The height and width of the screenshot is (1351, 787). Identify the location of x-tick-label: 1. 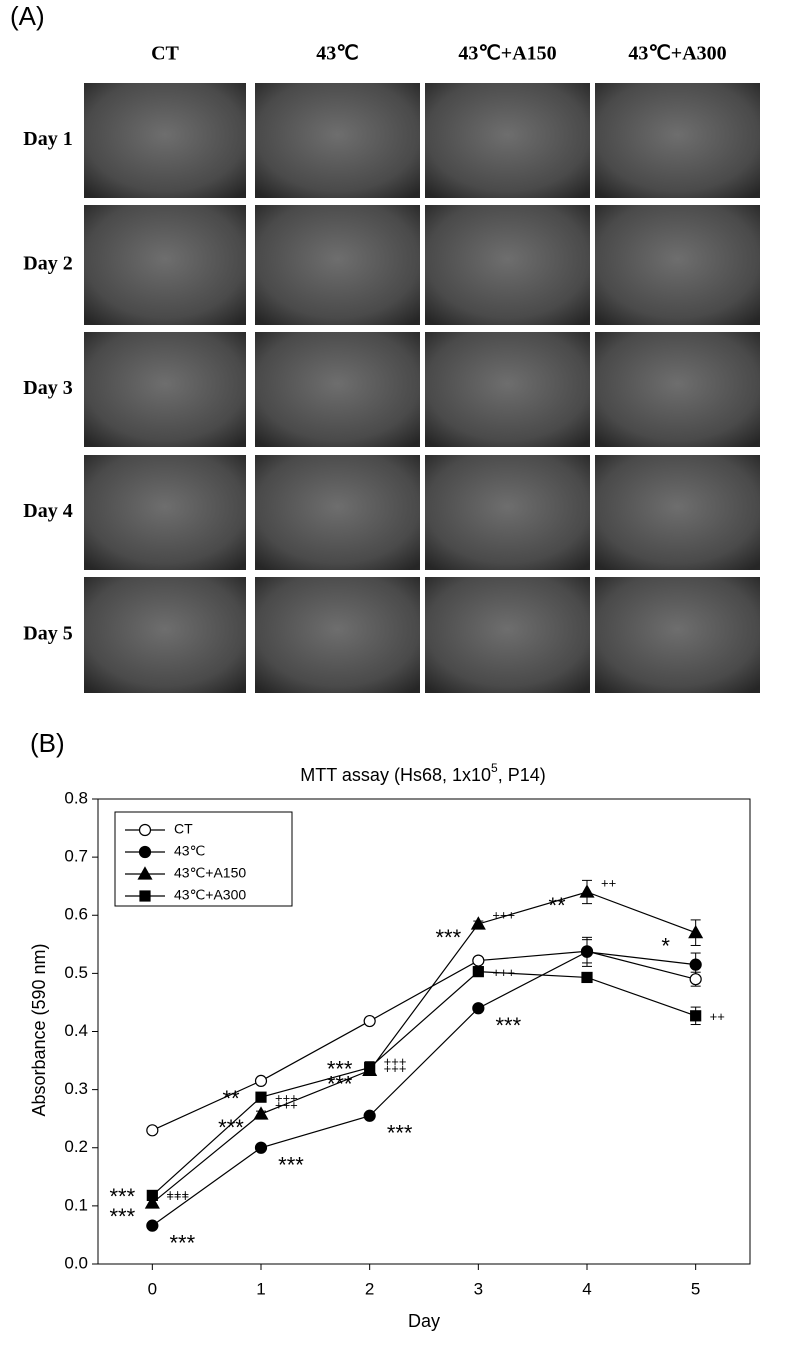
(260, 1288).